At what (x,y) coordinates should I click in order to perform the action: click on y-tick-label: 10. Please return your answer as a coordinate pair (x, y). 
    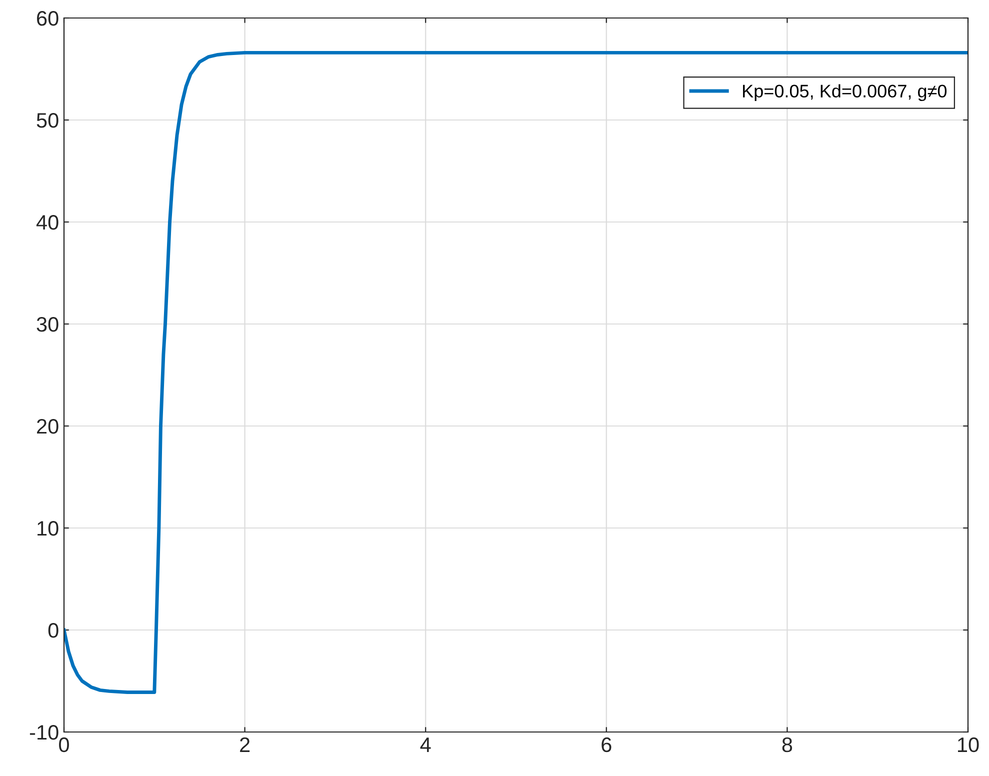
    Looking at the image, I should click on (48, 528).